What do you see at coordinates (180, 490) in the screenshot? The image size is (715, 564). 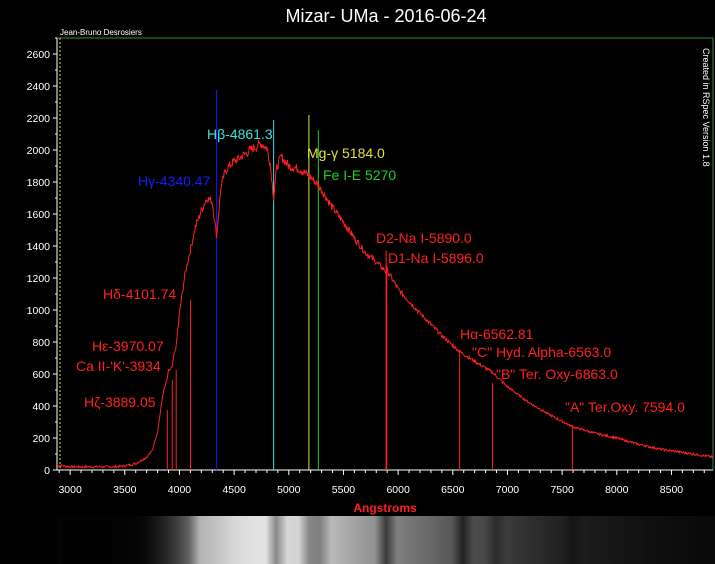 I see `x-tick-label: 4000` at bounding box center [180, 490].